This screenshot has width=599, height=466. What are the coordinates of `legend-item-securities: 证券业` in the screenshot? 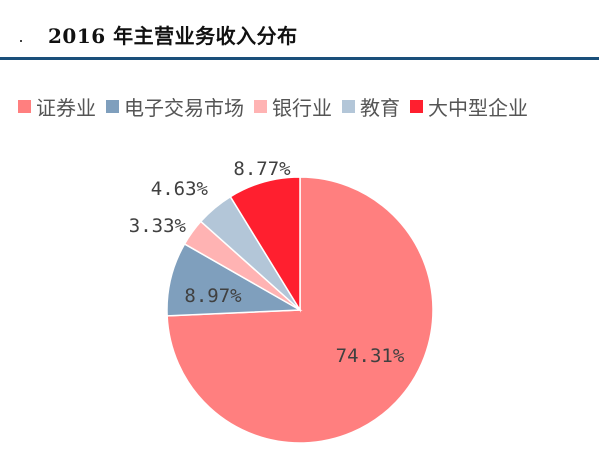 It's located at (57, 106).